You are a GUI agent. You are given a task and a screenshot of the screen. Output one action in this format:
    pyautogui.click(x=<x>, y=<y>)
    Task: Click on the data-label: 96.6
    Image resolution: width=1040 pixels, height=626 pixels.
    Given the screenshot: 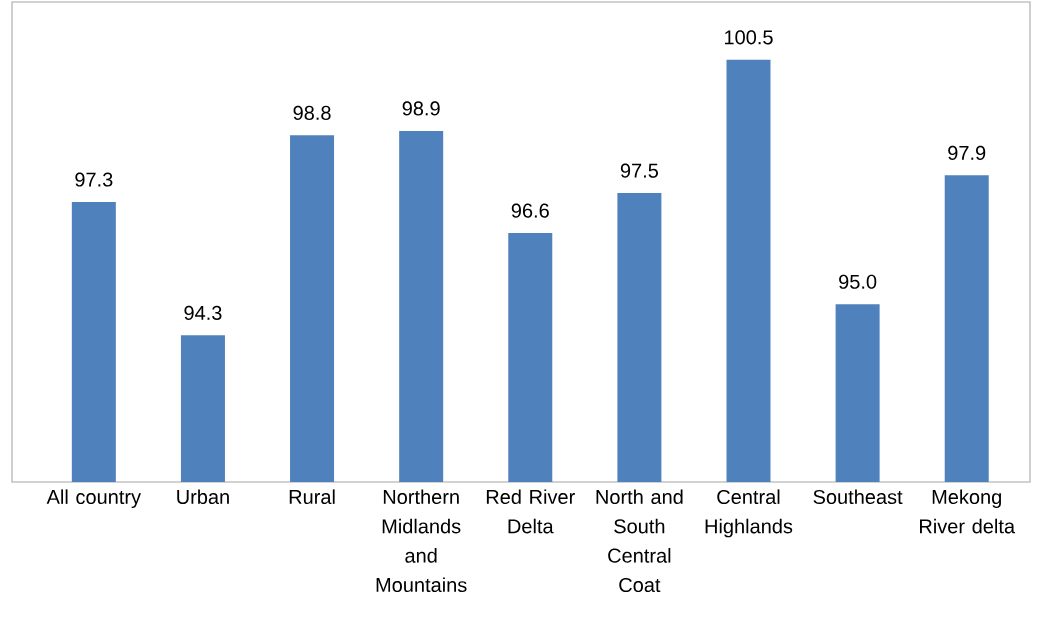 What is the action you would take?
    pyautogui.click(x=530, y=210)
    